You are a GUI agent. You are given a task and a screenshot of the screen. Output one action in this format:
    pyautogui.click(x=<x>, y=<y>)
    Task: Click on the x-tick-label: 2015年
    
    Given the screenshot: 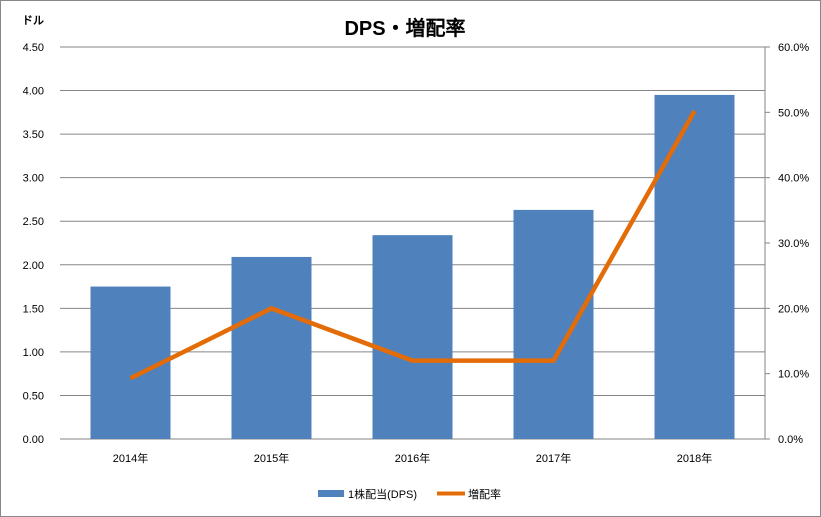 What is the action you would take?
    pyautogui.click(x=271, y=458)
    